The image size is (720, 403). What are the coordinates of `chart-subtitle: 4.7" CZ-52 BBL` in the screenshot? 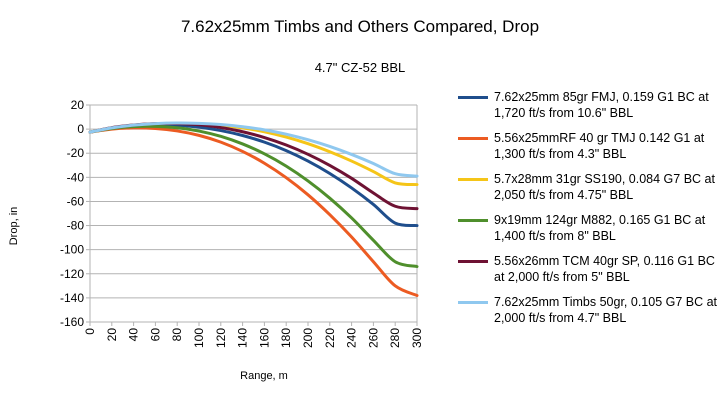 It's located at (360, 67).